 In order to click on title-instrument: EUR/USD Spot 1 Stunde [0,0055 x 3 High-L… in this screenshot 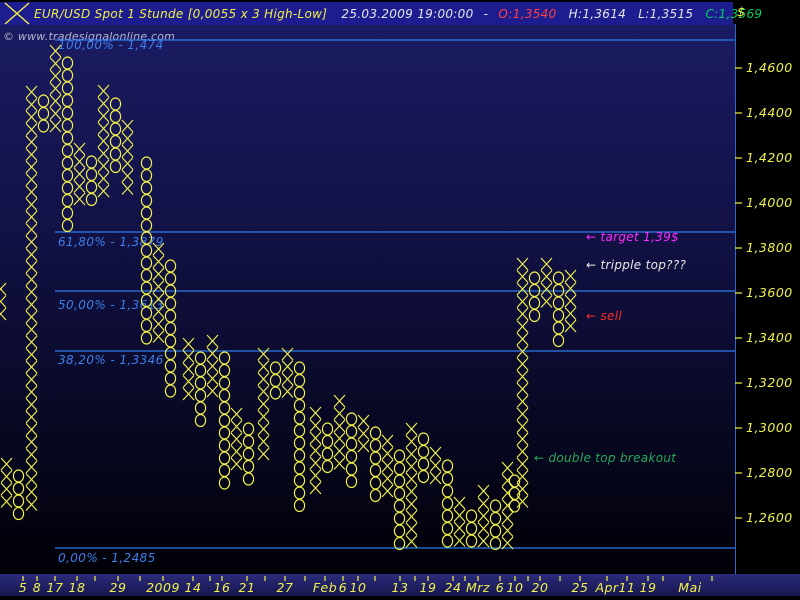, I will do `click(180, 14)`.